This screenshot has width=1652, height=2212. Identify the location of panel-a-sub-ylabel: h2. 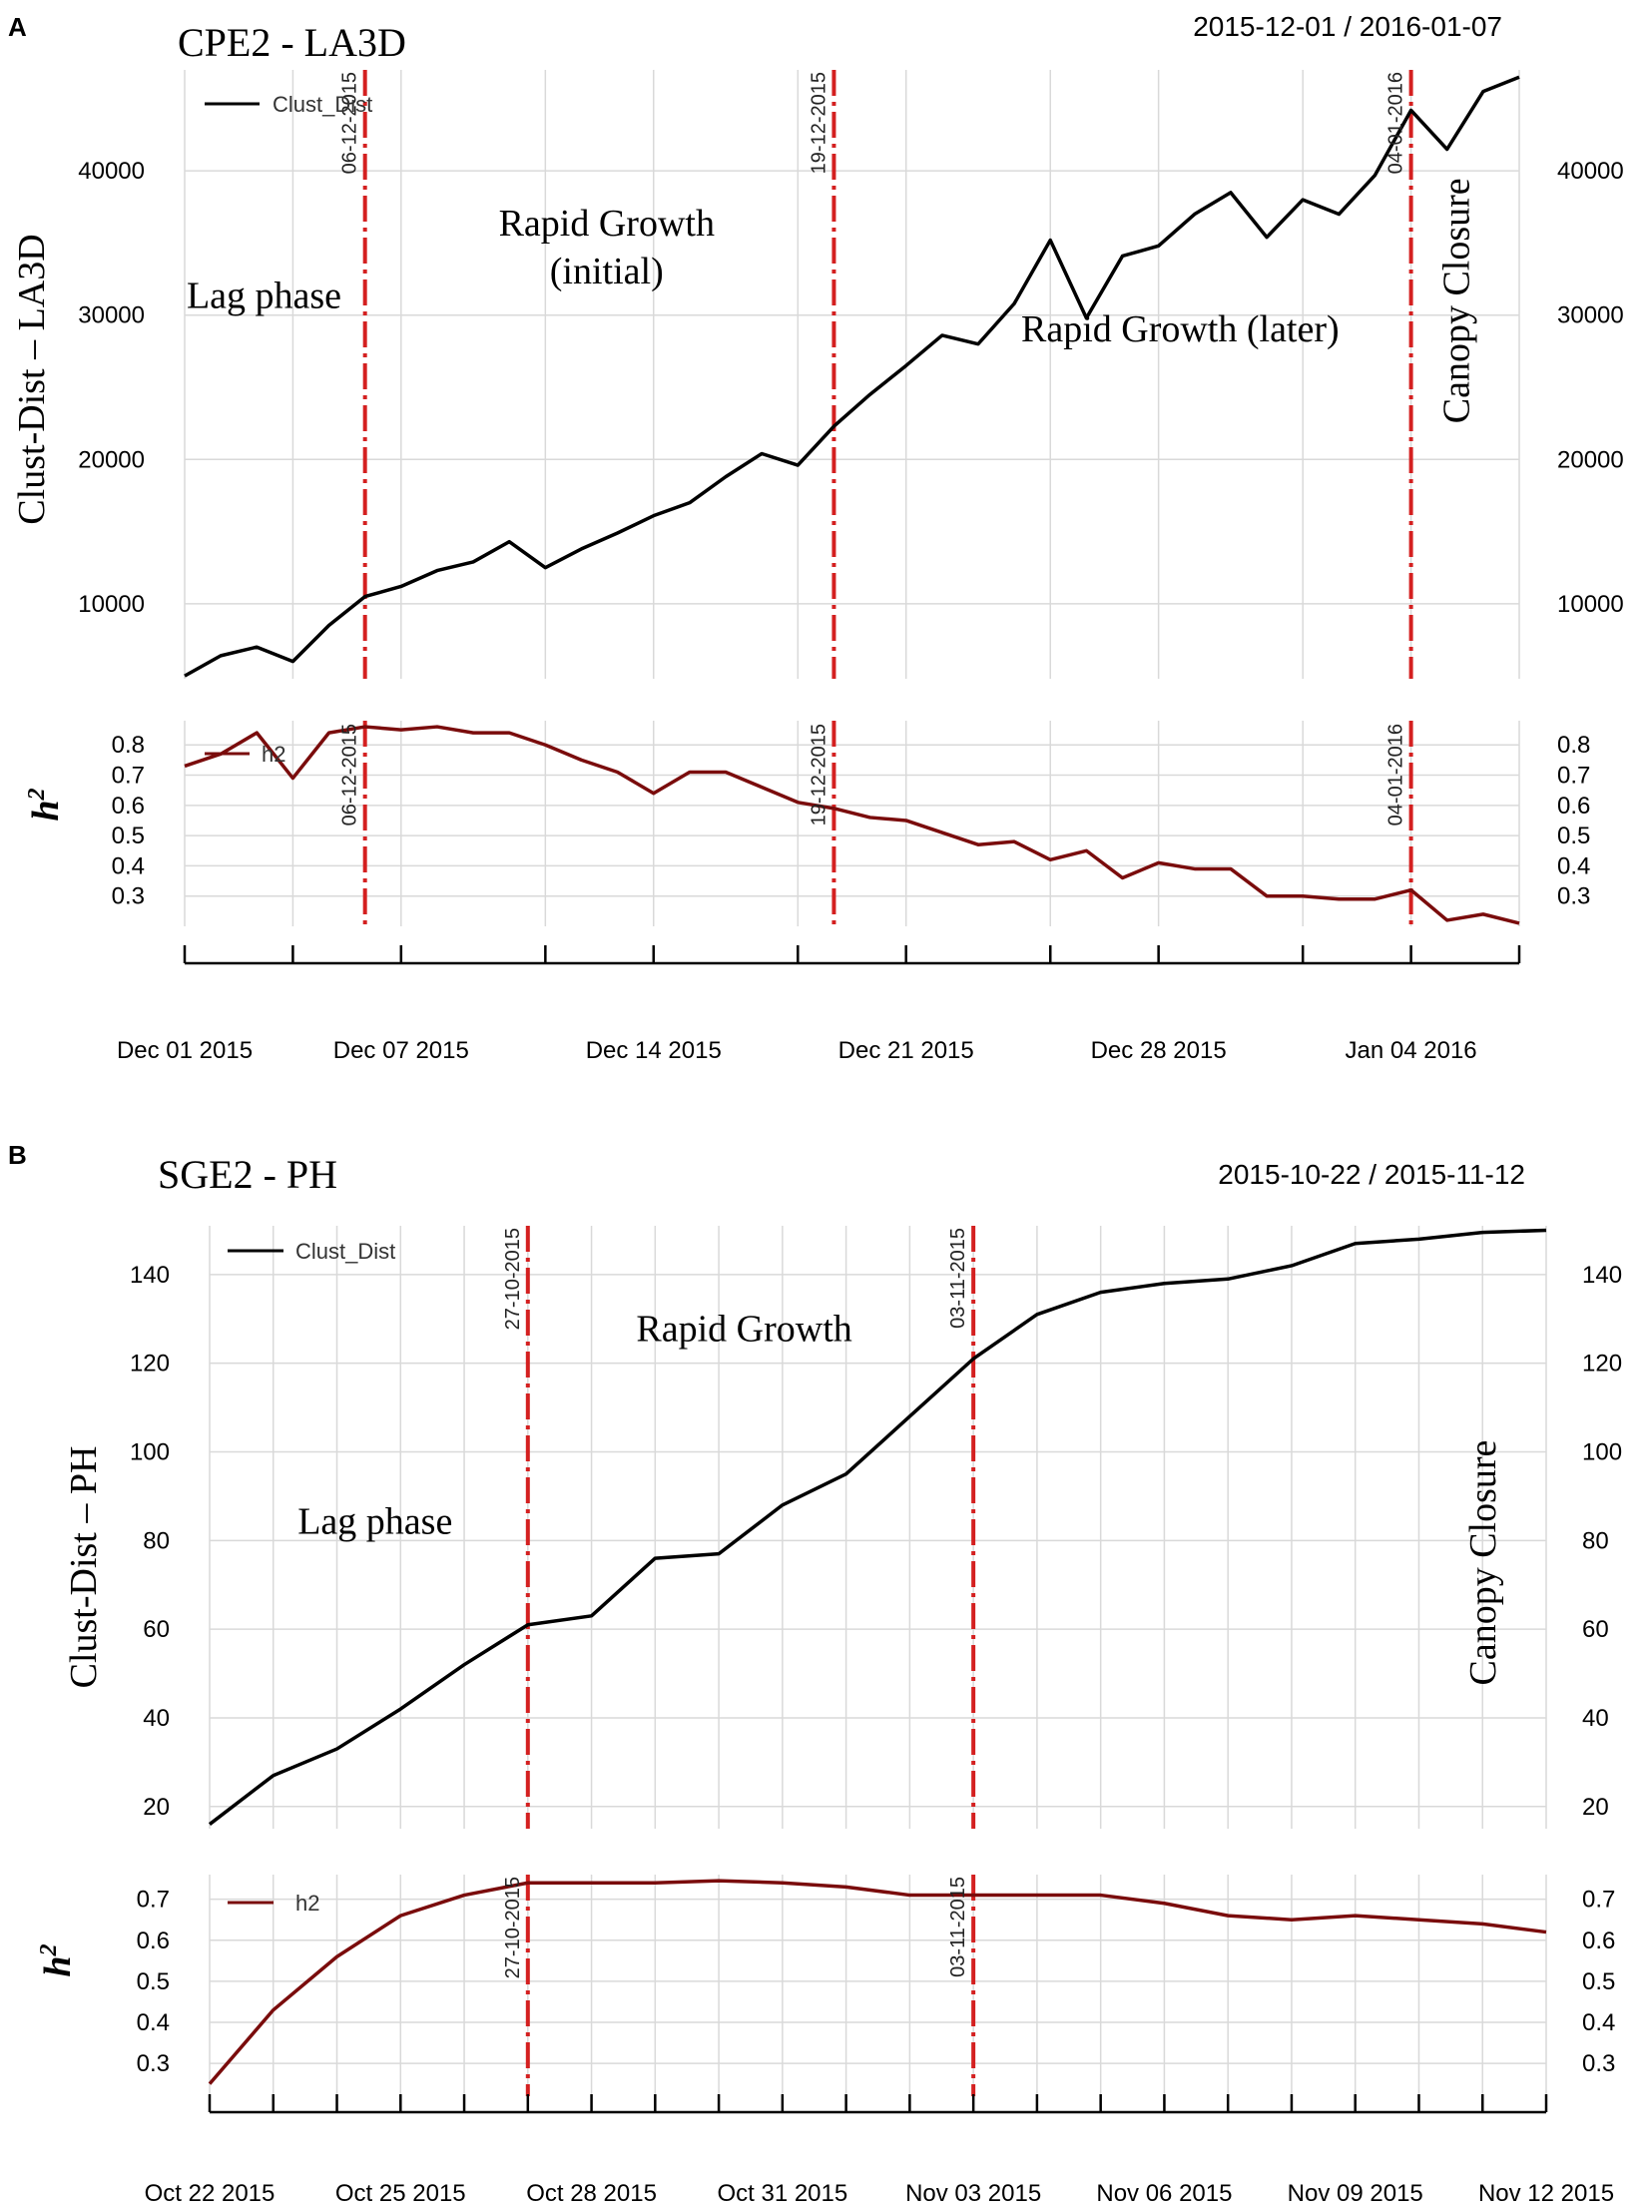
(45, 805).